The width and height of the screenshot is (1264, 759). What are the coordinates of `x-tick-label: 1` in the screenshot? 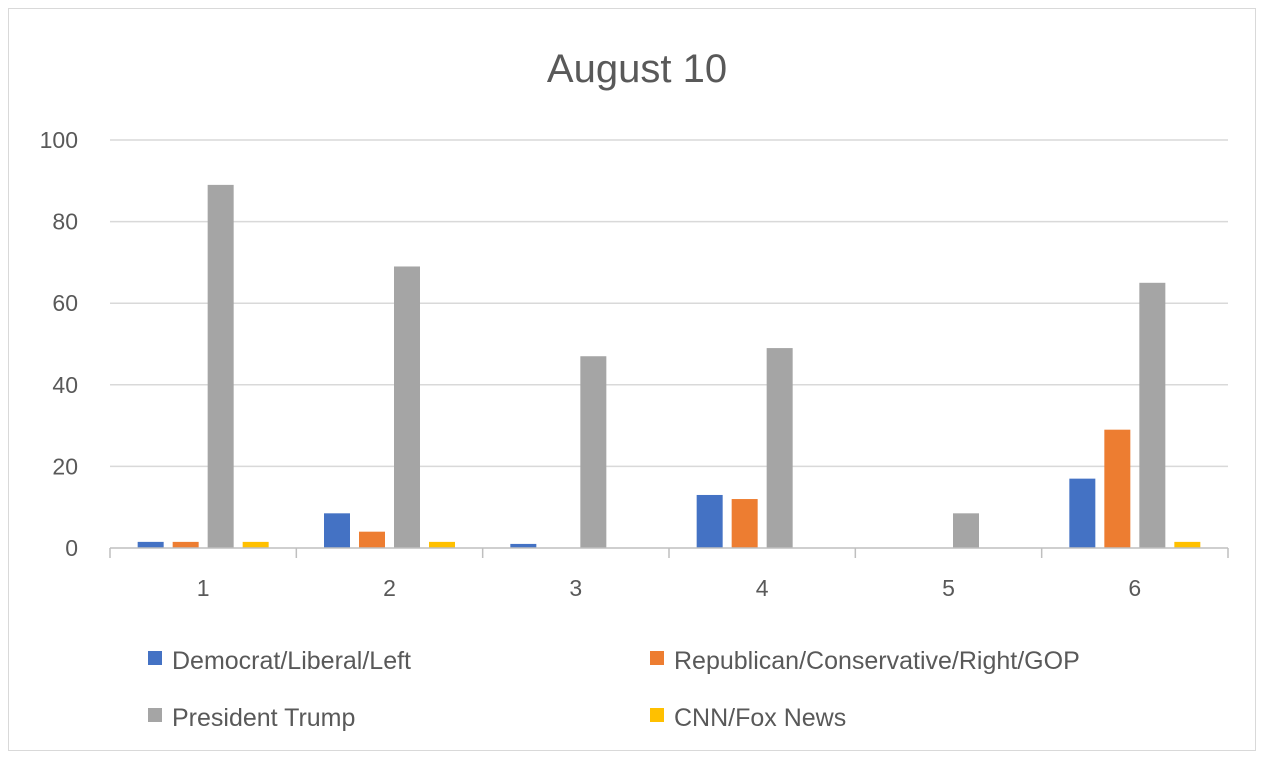 It's located at (203, 588).